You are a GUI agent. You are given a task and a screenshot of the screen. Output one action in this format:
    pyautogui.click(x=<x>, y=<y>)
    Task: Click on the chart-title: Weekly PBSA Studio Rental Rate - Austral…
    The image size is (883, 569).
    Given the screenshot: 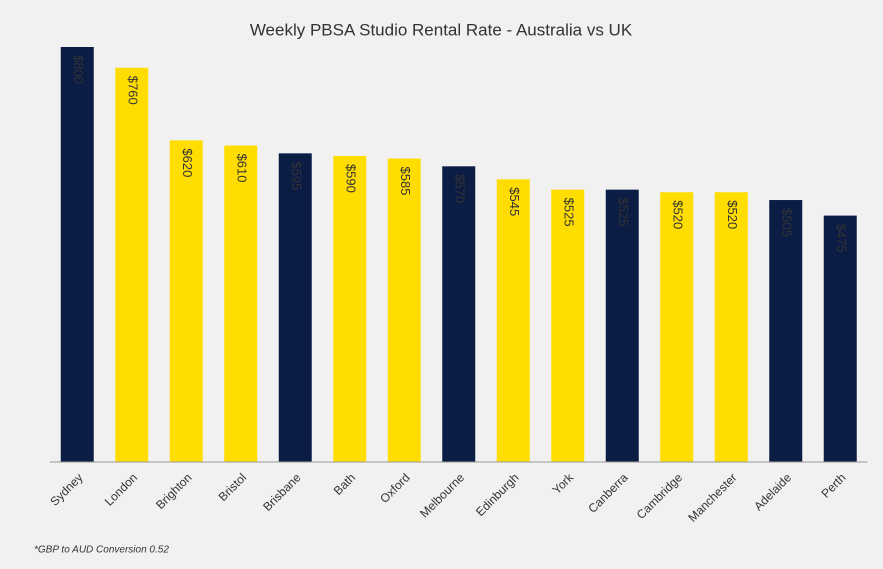 What is the action you would take?
    pyautogui.click(x=441, y=29)
    